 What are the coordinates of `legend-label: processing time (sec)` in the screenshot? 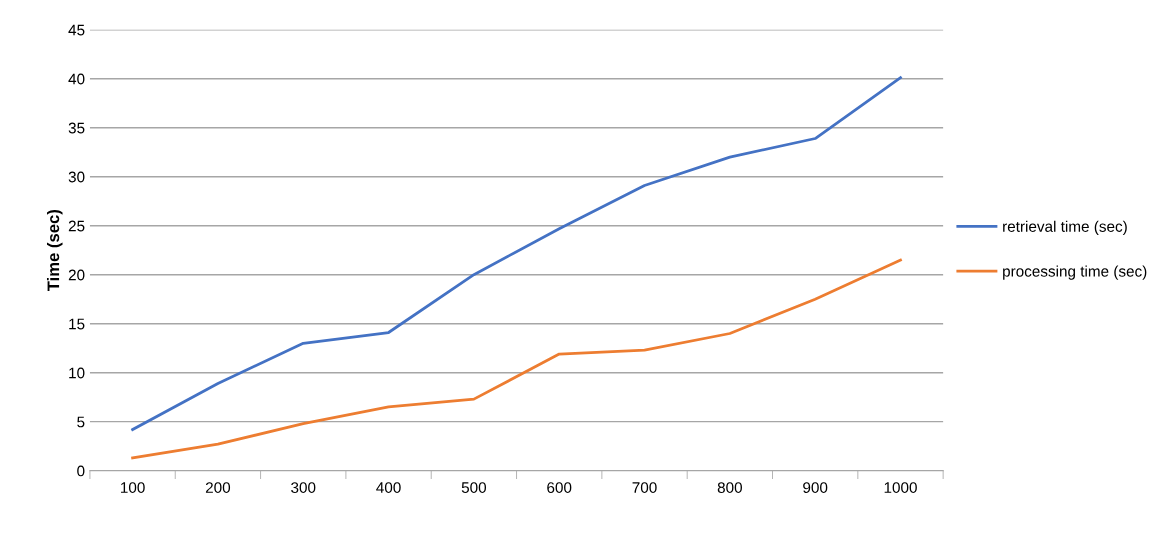 It's located at (1075, 272).